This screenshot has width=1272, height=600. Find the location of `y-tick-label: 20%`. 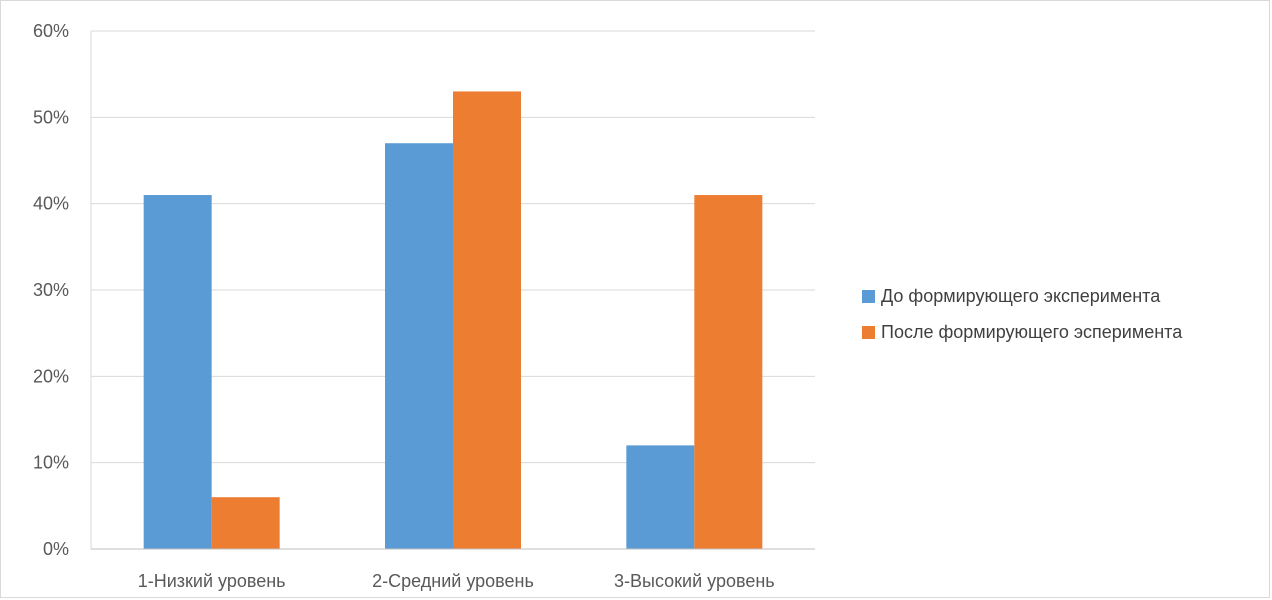

y-tick-label: 20% is located at coordinates (51, 376).